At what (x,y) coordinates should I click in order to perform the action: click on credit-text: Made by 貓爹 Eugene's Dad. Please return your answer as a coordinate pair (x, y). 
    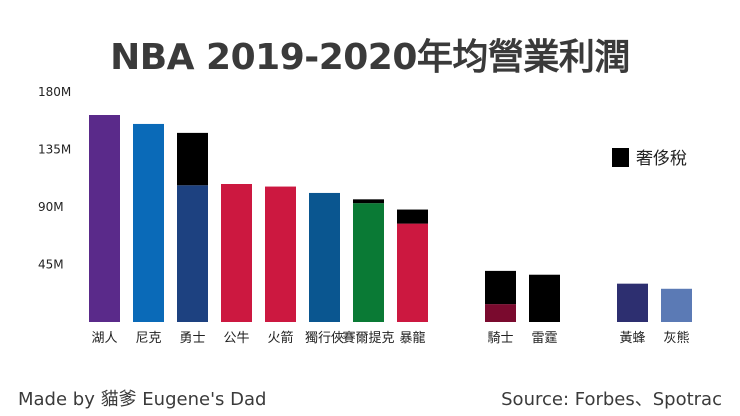
    Looking at the image, I should click on (142, 399).